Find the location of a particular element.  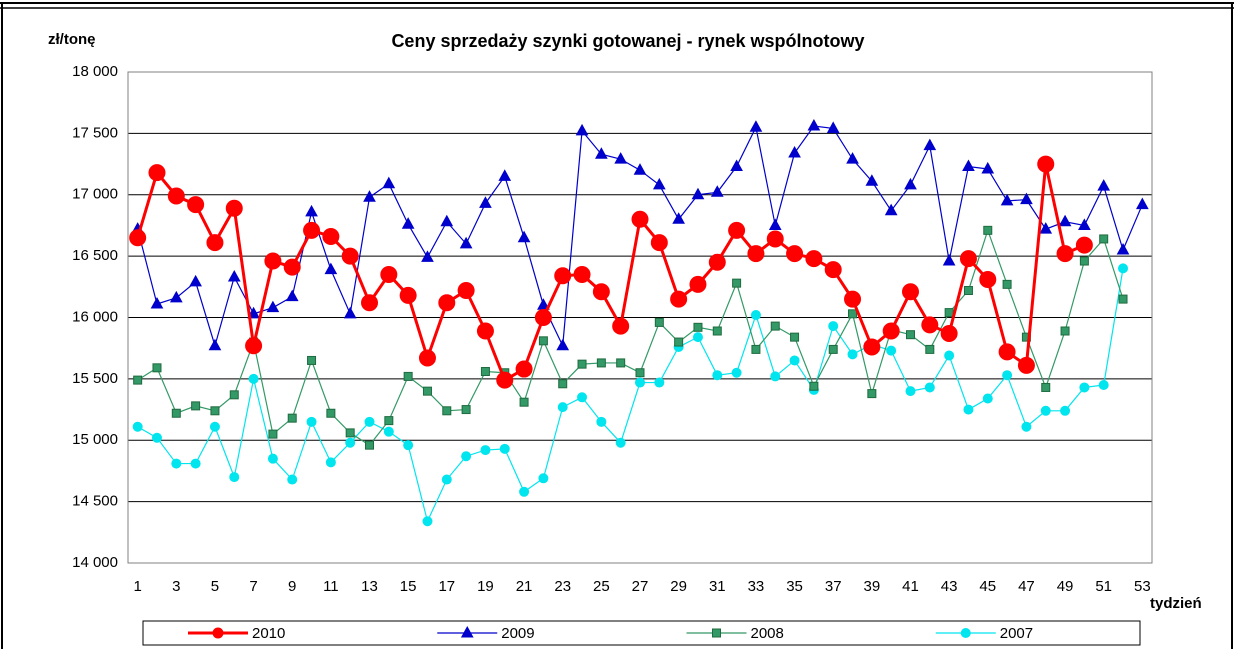

y-tick-label: 16 000 is located at coordinates (95, 316).